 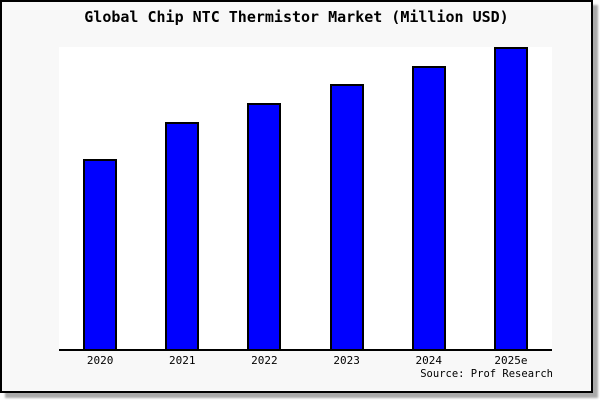 I want to click on bar-2024, so click(x=428, y=207).